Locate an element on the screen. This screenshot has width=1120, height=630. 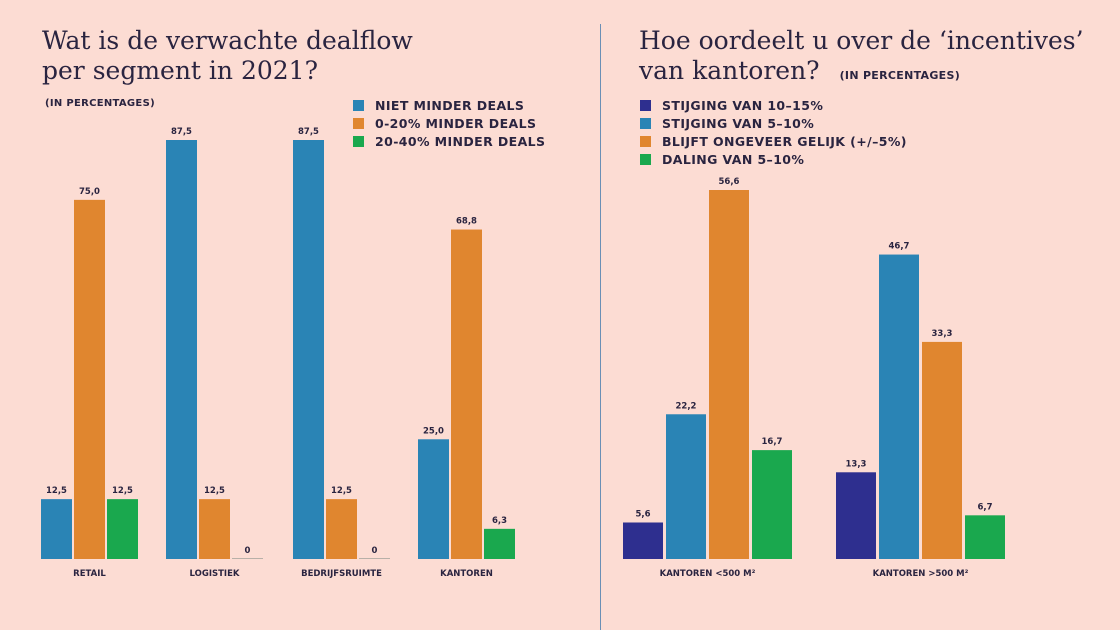
bar-retail-0-20-minder-deals is located at coordinates (89, 379).